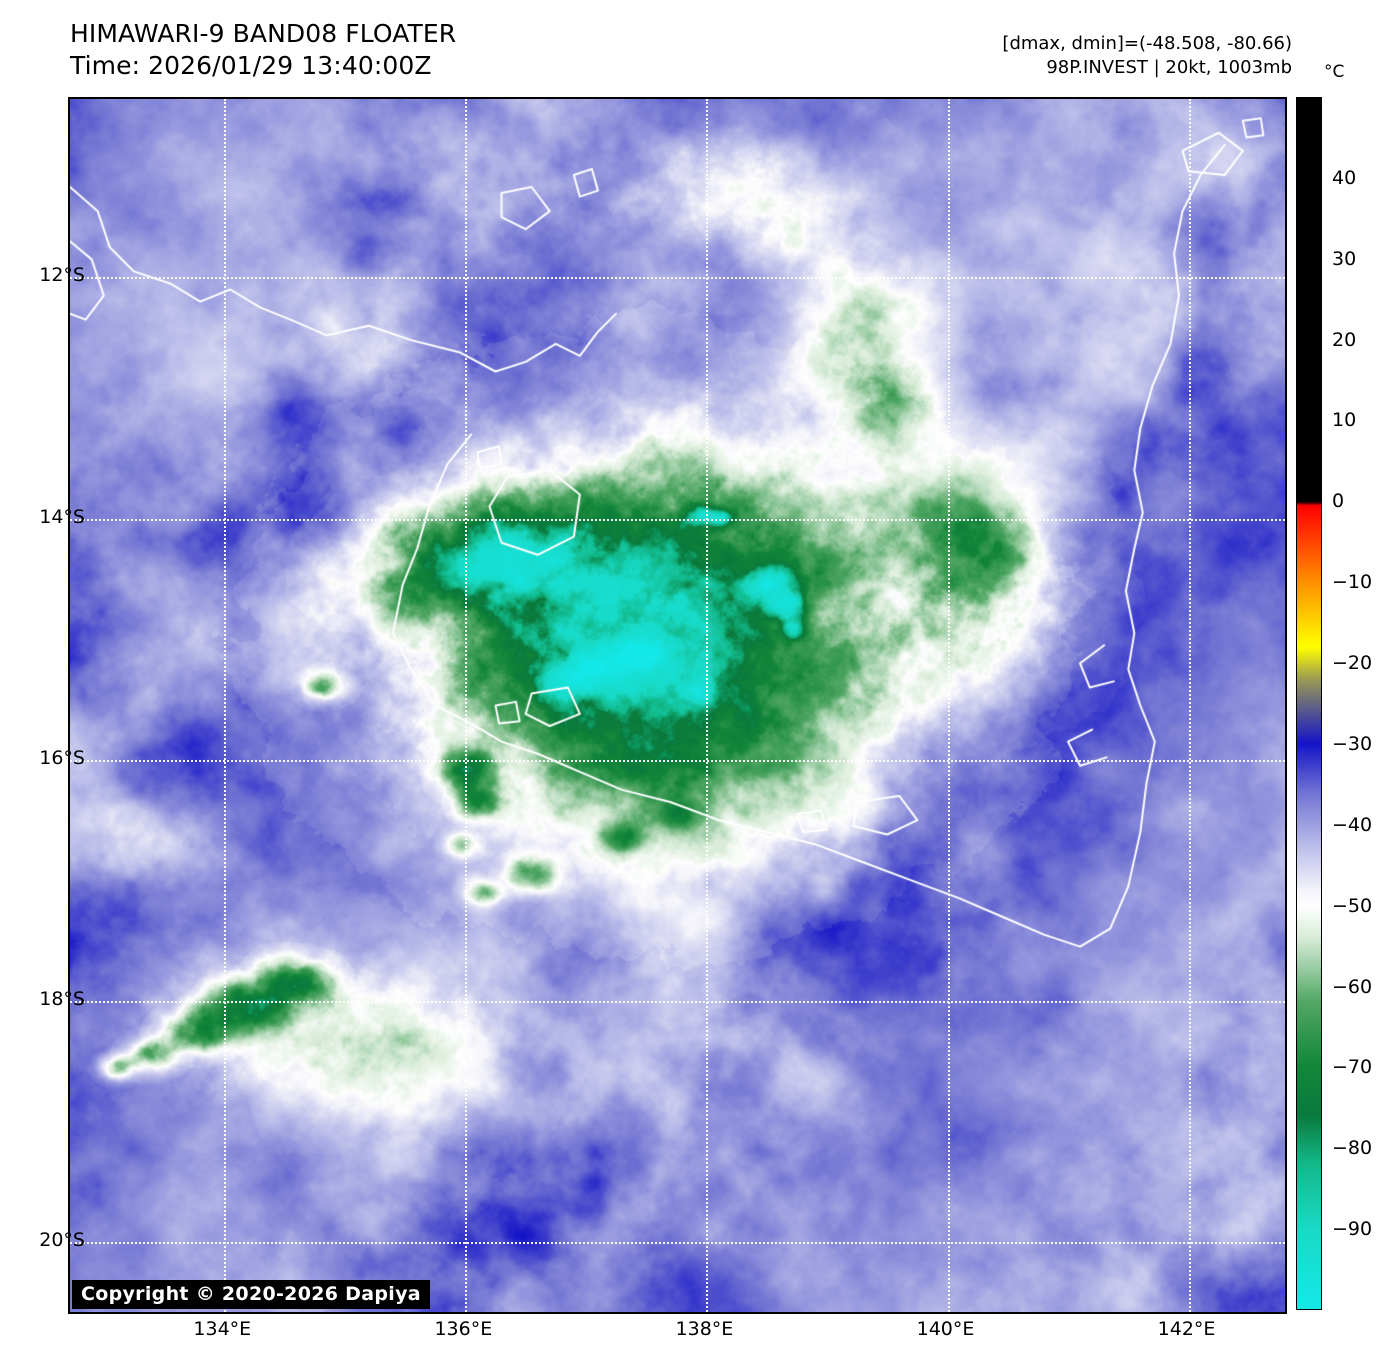 Image resolution: width=1388 pixels, height=1359 pixels. Describe the element at coordinates (1334, 72) in the screenshot. I see `colorbar-unit-label: °C` at that location.